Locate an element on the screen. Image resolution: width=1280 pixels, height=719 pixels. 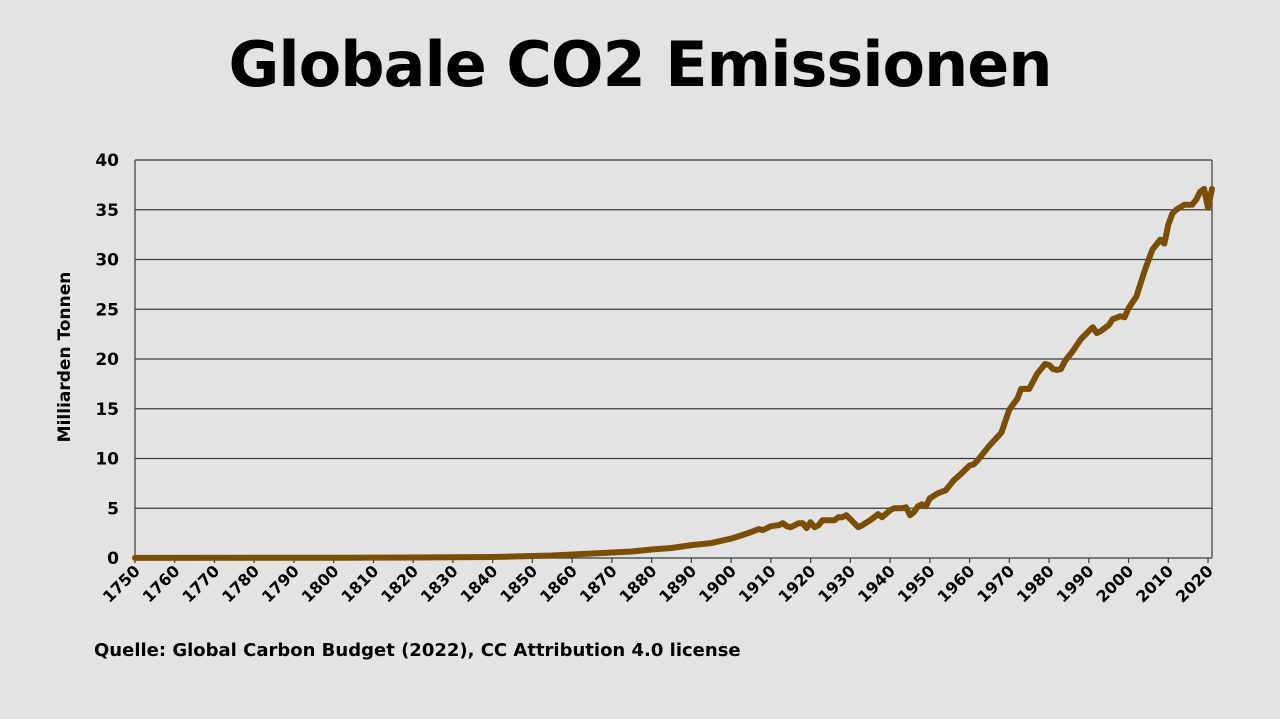
x-tick-label: 1980 is located at coordinates (1035, 583).